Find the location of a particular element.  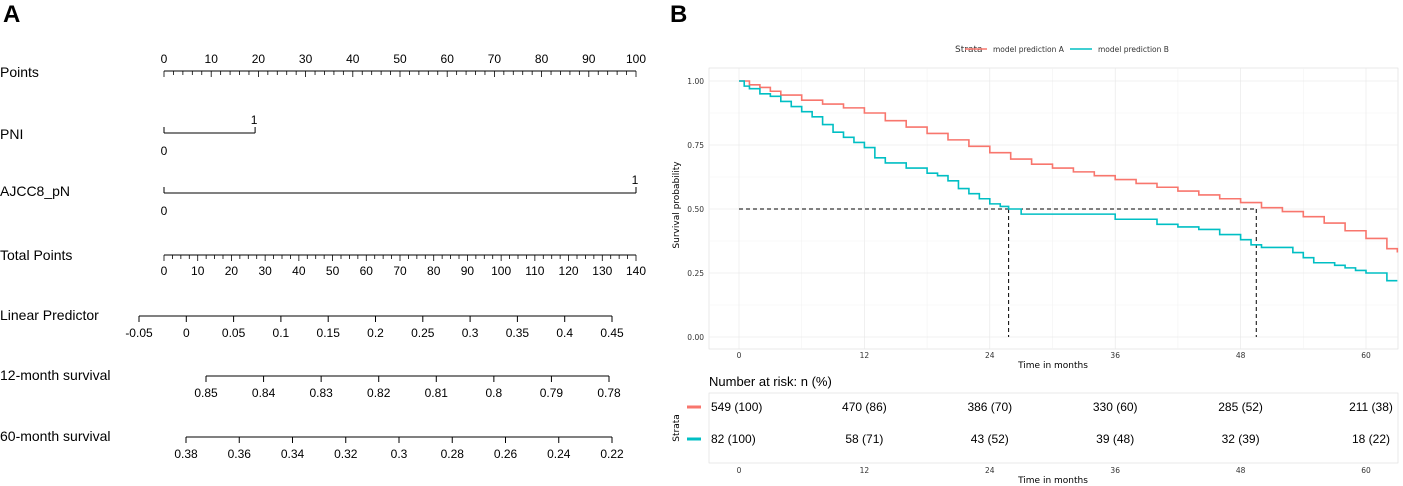

nomogram-row-label: 60-month survival is located at coordinates (55, 436).